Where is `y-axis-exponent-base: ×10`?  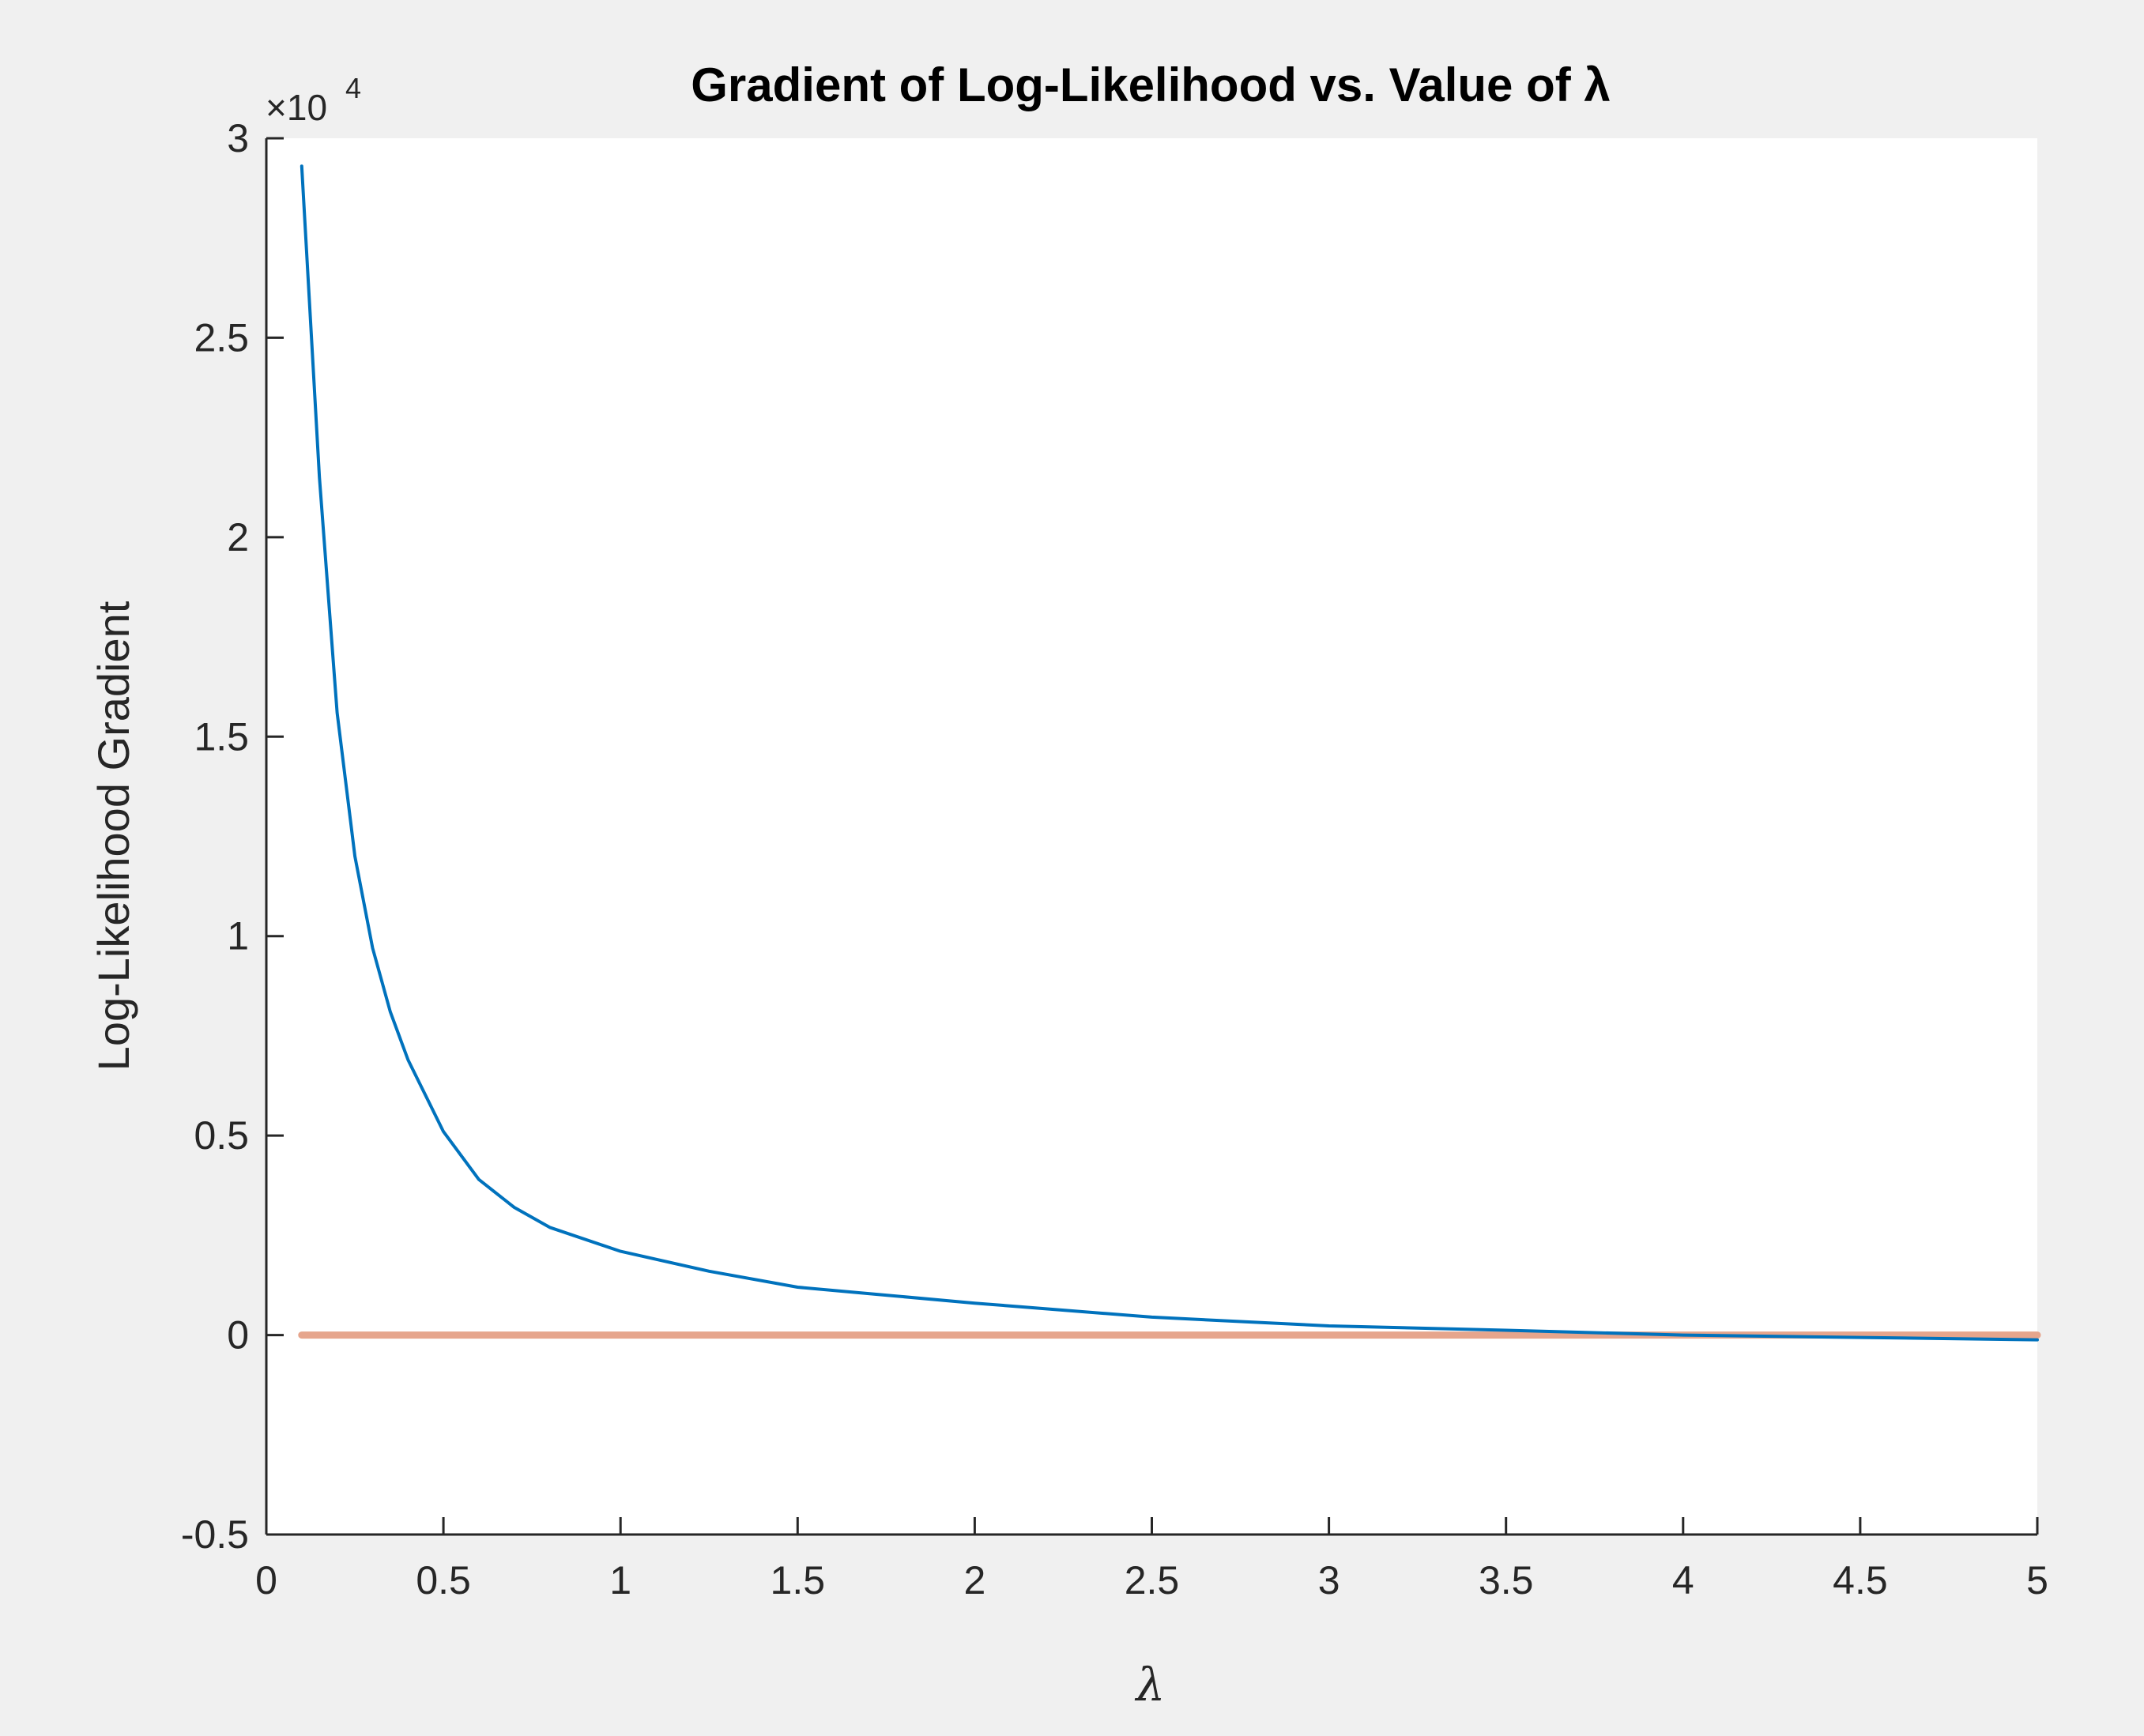 y-axis-exponent-base: ×10 is located at coordinates (296, 107).